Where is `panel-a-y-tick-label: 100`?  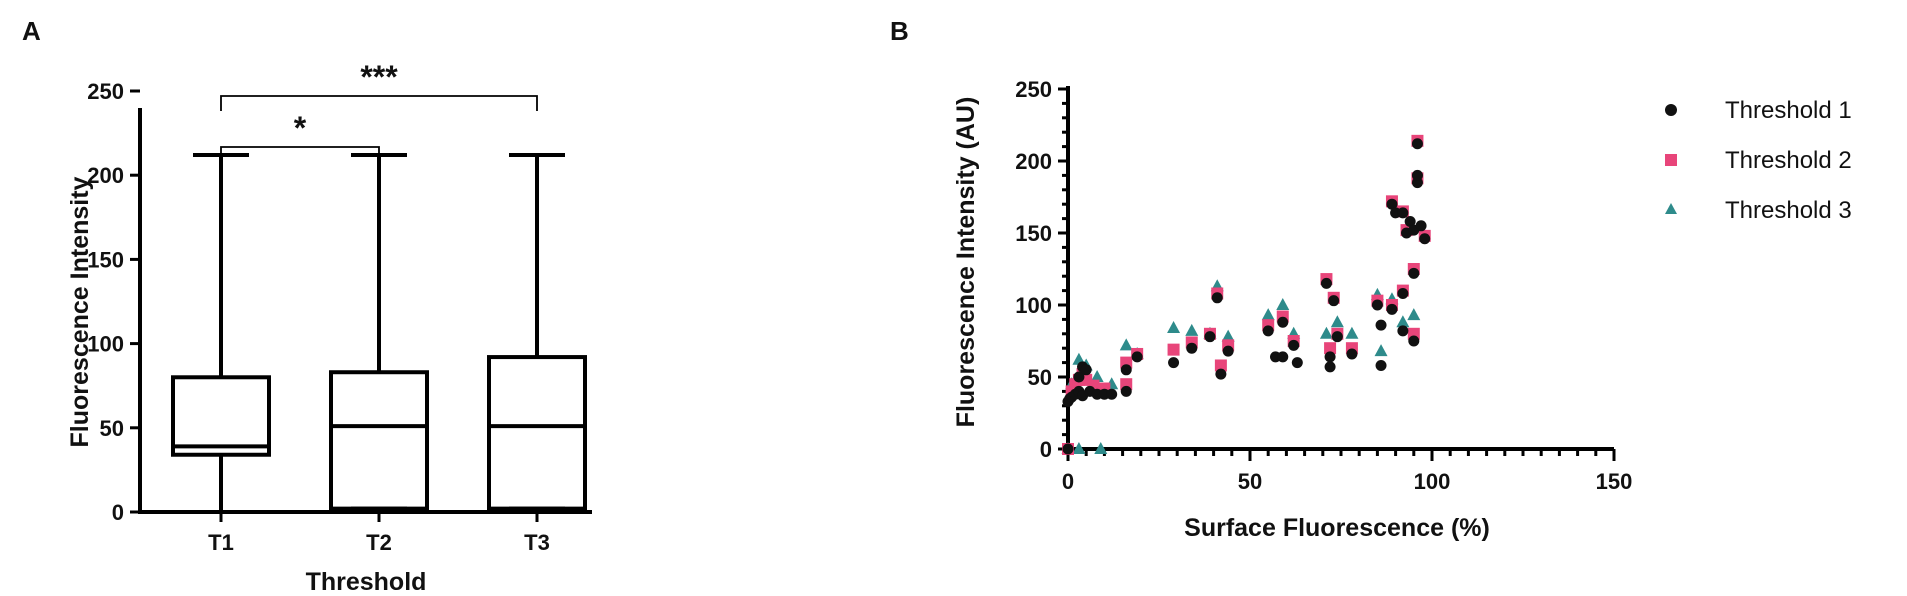
panel-a-y-tick-label: 100 is located at coordinates (105, 344).